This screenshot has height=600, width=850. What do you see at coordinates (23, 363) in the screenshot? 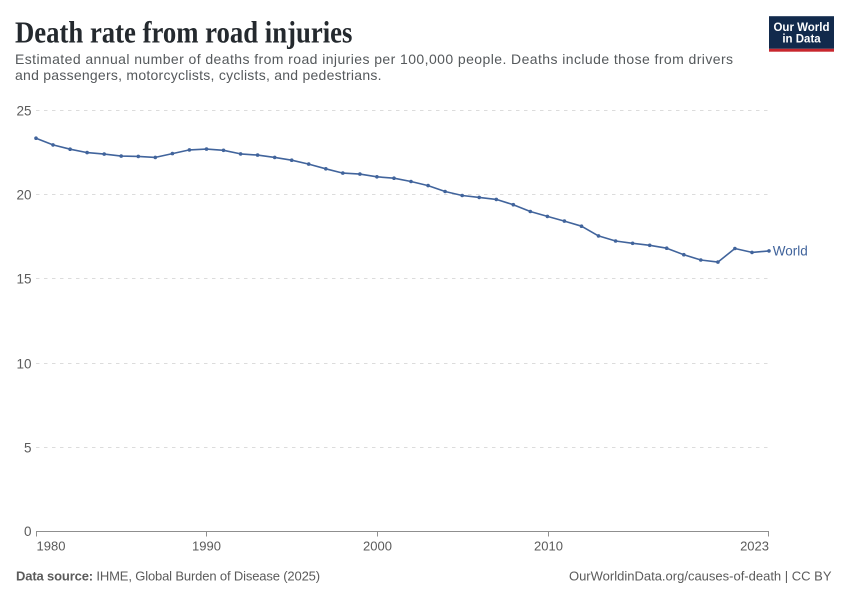
I see `svg-text: 10` at bounding box center [23, 363].